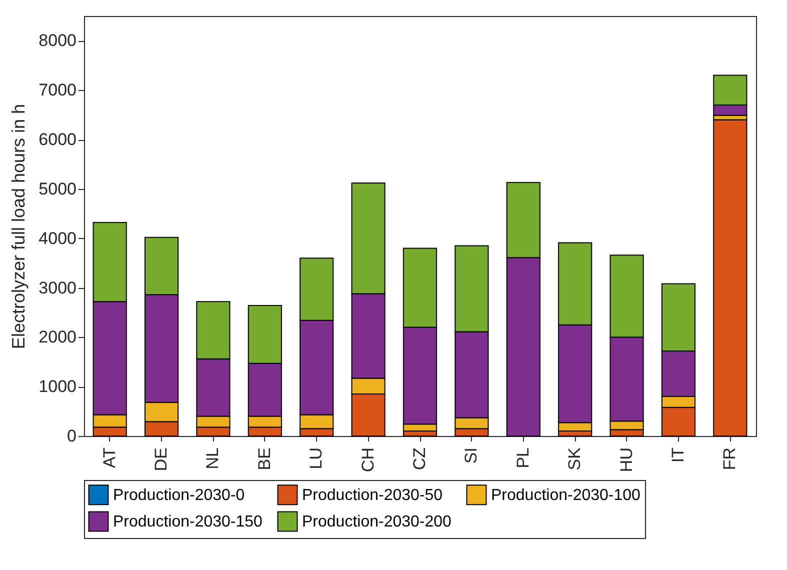 The width and height of the screenshot is (787, 570). What do you see at coordinates (626, 460) in the screenshot?
I see `x-tick-label: HU` at bounding box center [626, 460].